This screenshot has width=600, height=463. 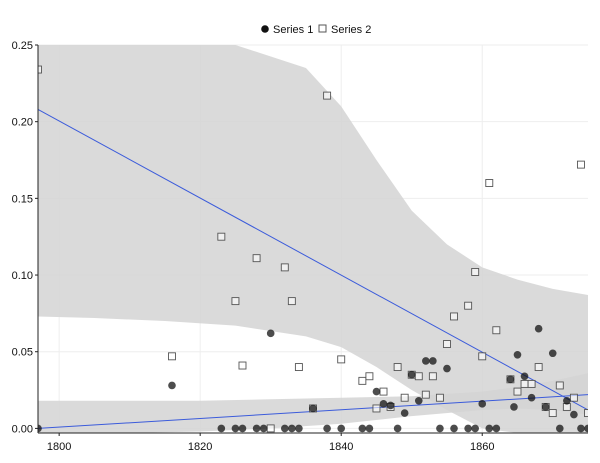 What do you see at coordinates (293, 30) in the screenshot?
I see `legend-series-1-label: Series 1` at bounding box center [293, 30].